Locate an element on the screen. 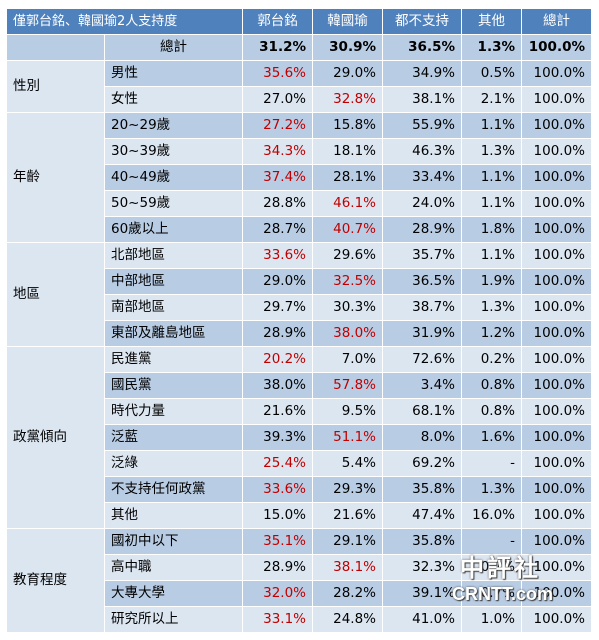 The width and height of the screenshot is (599, 640). cell-value: 69.2% is located at coordinates (422, 463).